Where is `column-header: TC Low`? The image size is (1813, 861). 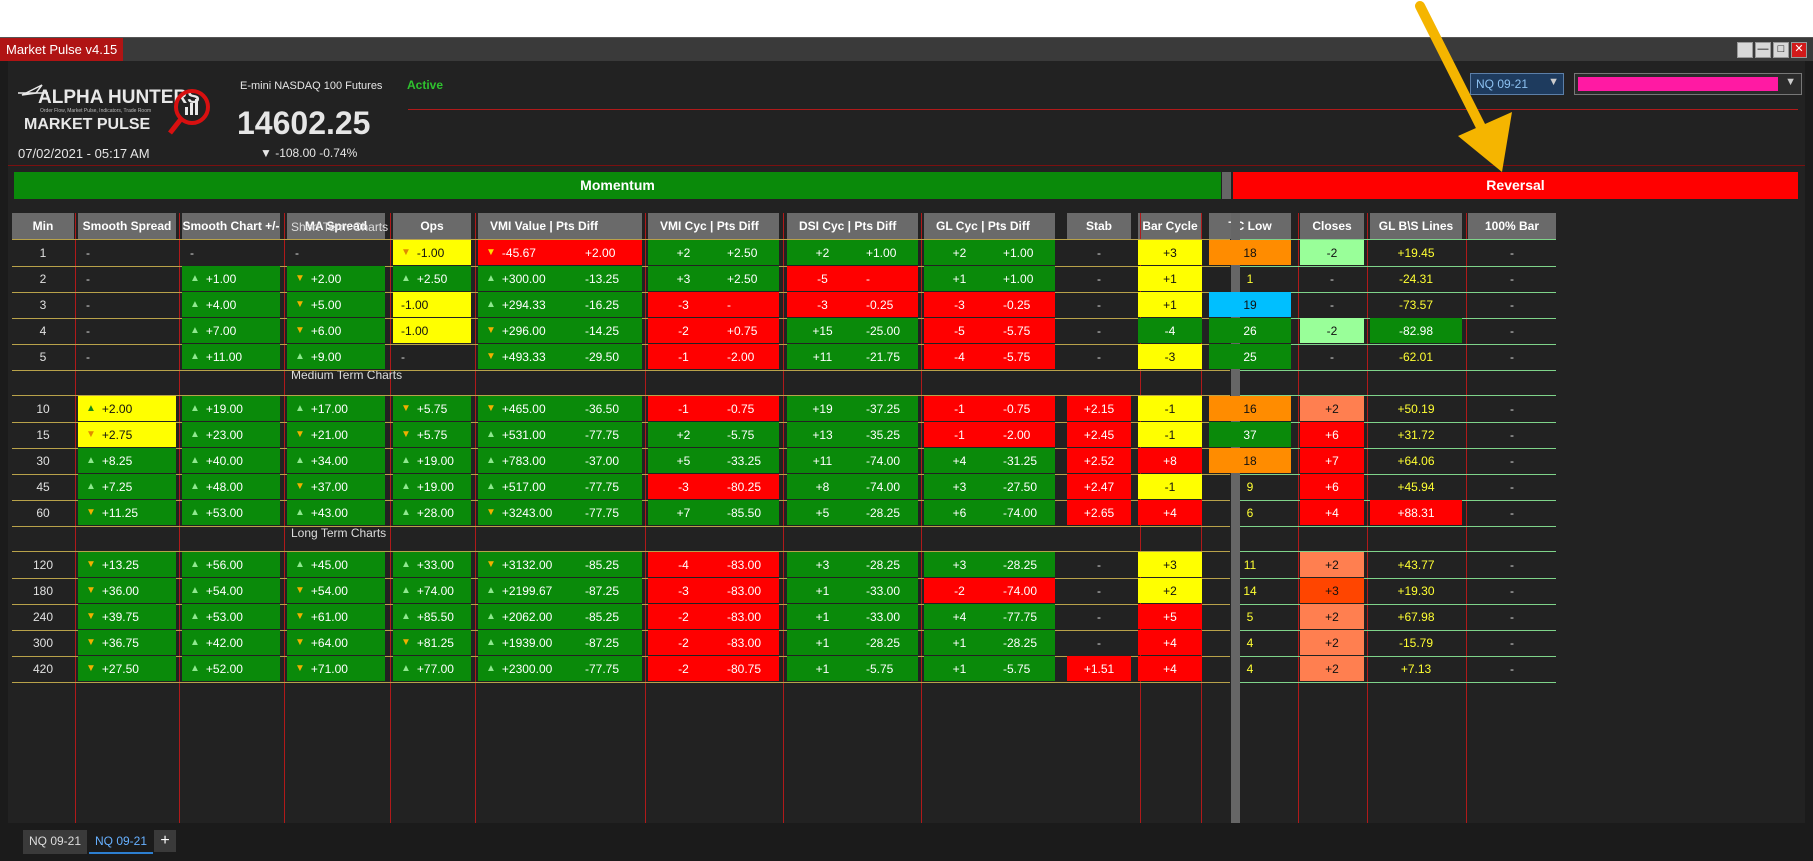 column-header: TC Low is located at coordinates (1250, 226).